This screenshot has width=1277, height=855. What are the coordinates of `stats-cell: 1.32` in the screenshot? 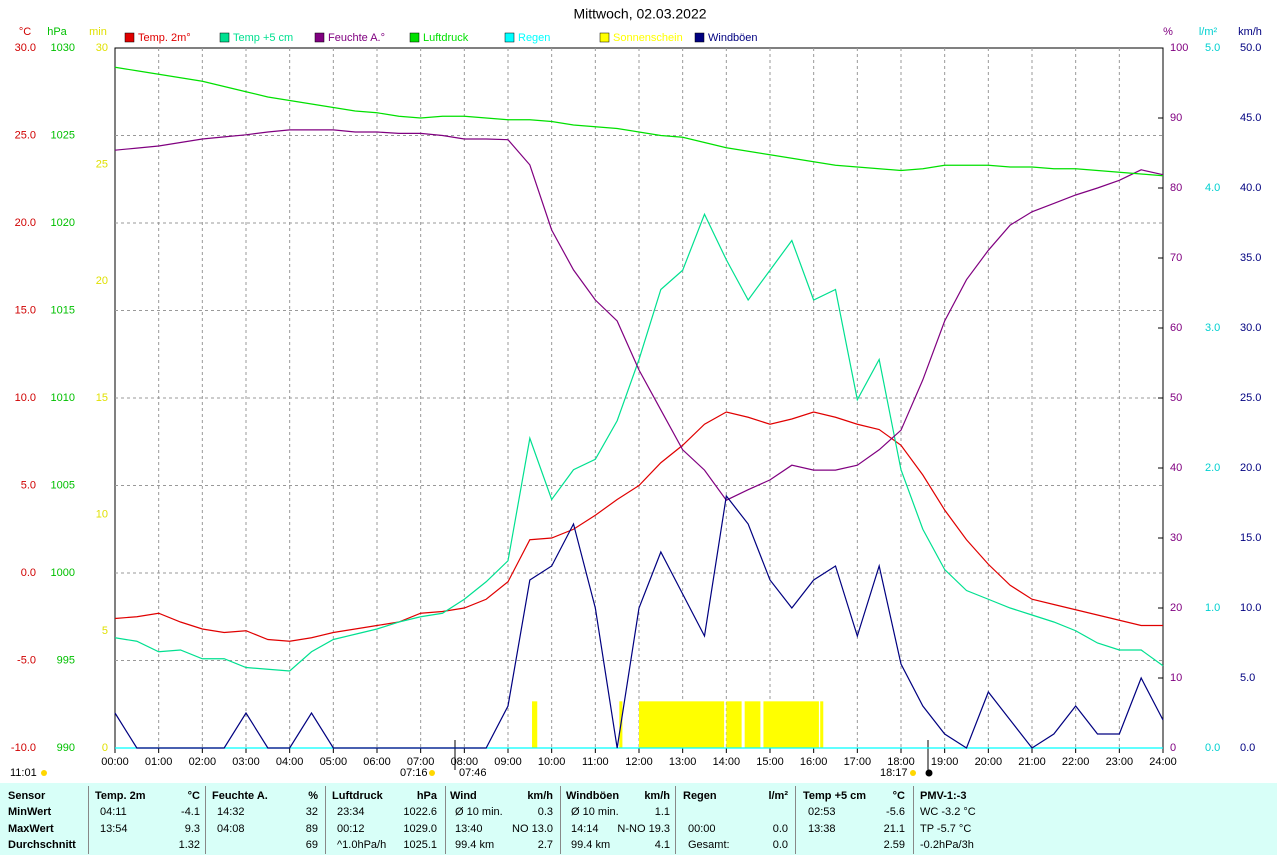 It's located at (189, 845).